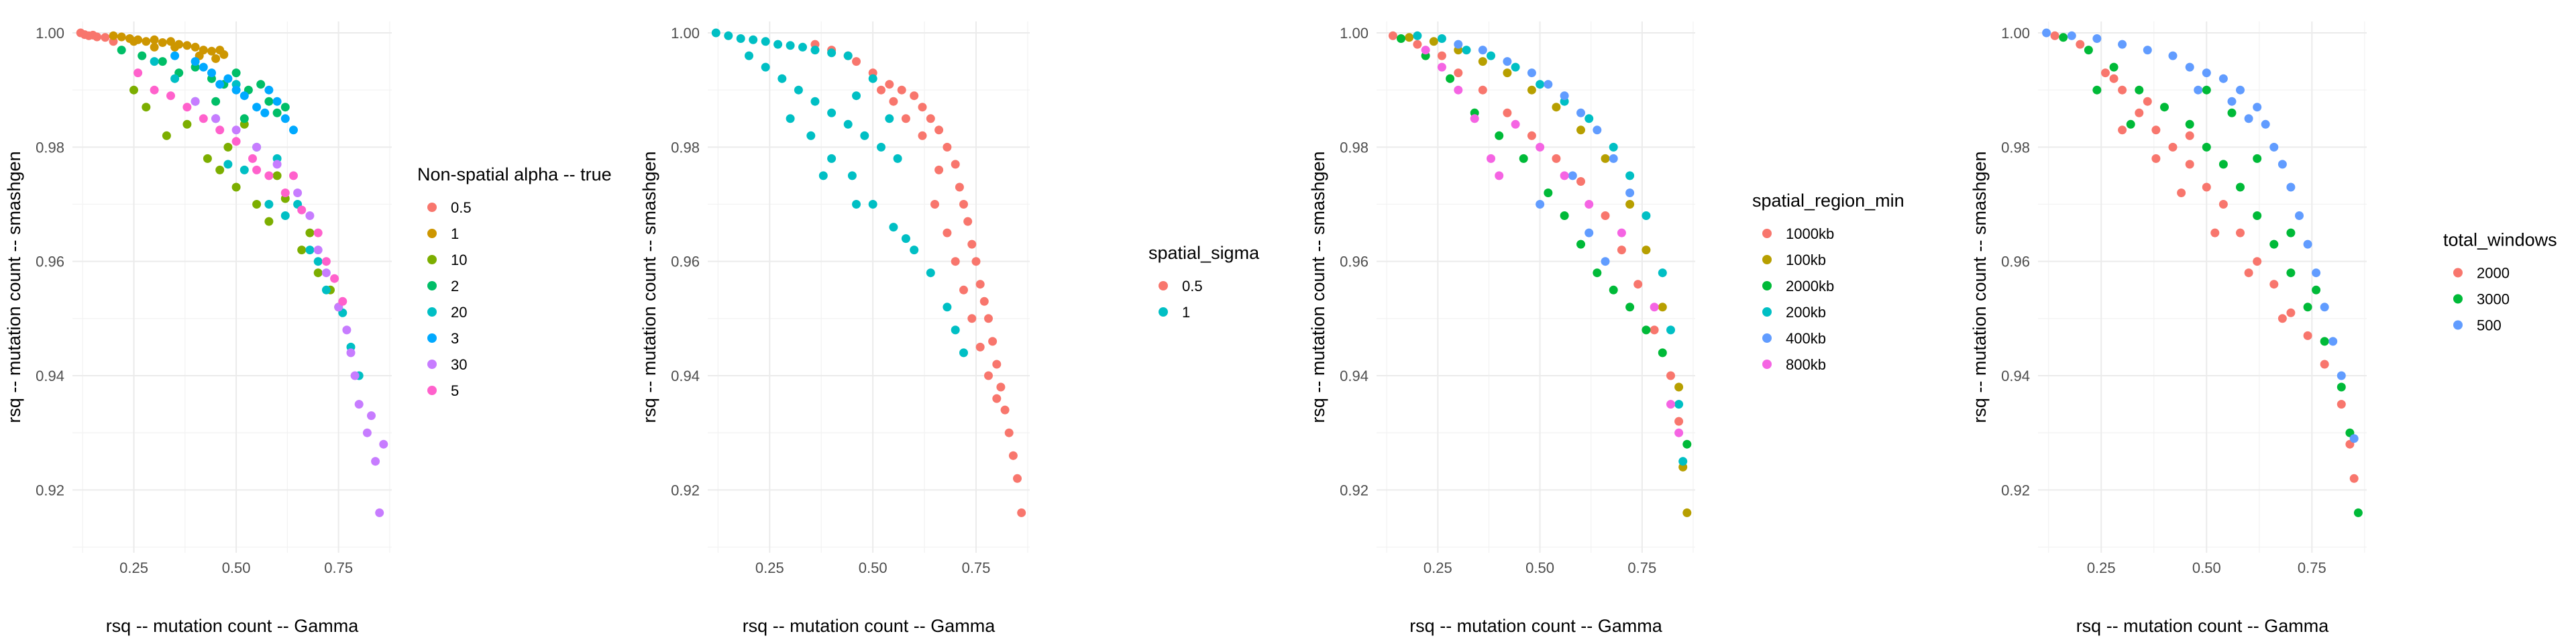 The width and height of the screenshot is (2576, 644). Describe the element at coordinates (459, 312) in the screenshot. I see `legend-label: 20` at that location.